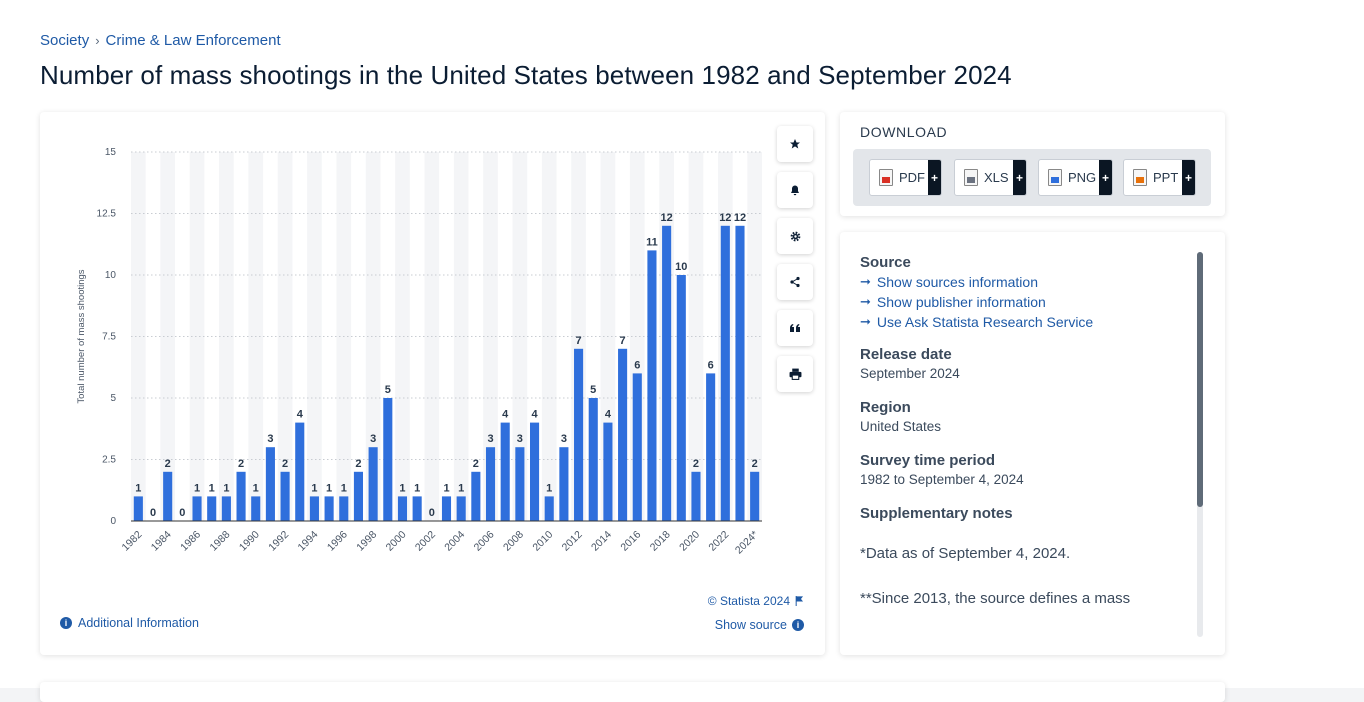 This screenshot has height=702, width=1364. I want to click on link-label: Use Ask Statista Research Service, so click(985, 322).